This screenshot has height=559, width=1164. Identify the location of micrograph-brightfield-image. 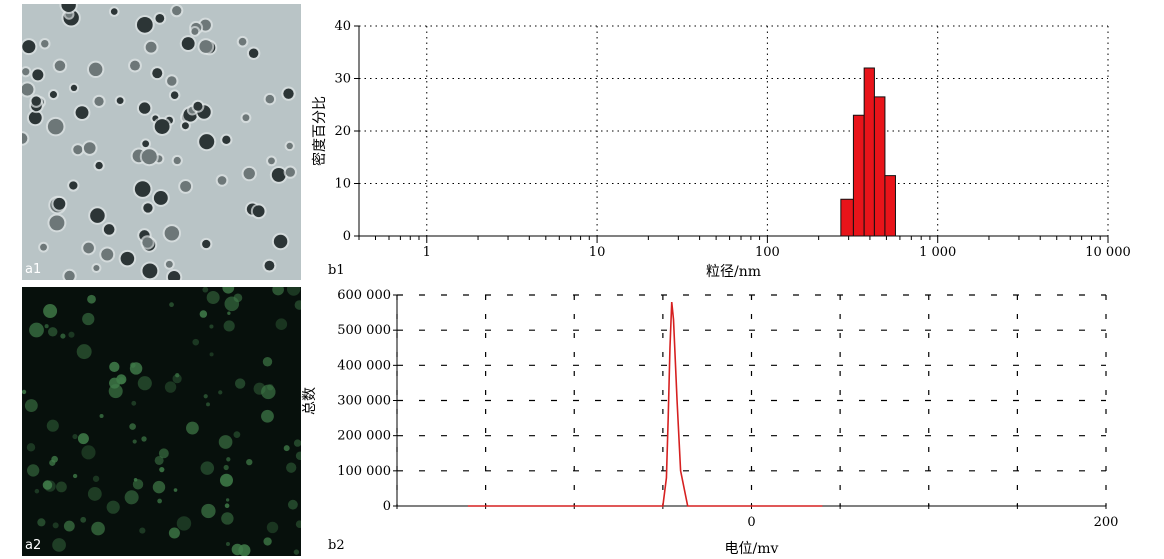
(159, 142).